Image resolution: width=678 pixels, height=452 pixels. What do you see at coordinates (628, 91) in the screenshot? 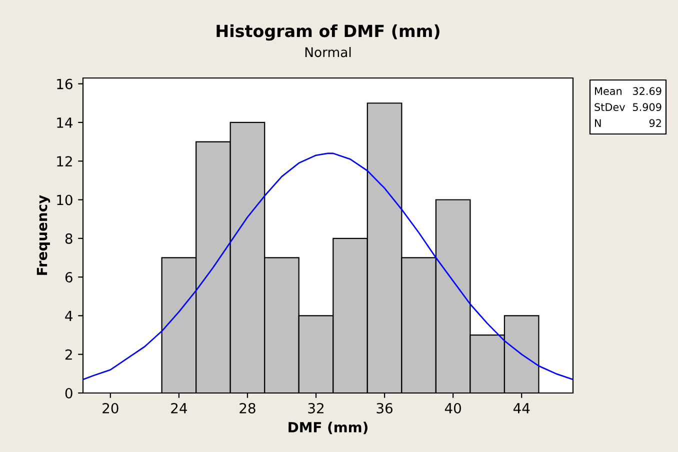
I see `text: Mean 32.69` at bounding box center [628, 91].